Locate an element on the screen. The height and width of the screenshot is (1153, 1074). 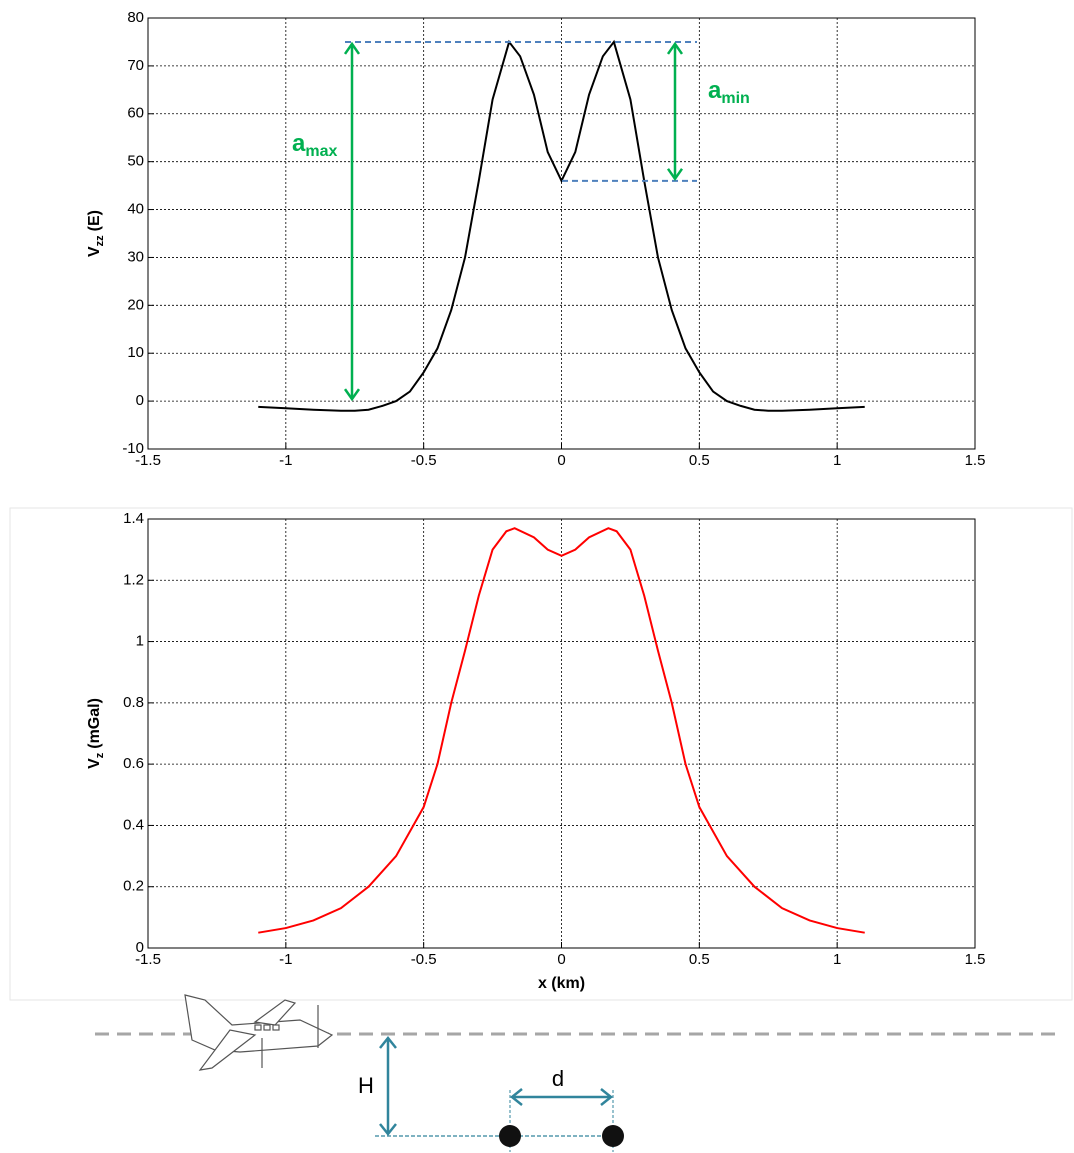
y-tick-label: 0.6 is located at coordinates (133, 763).